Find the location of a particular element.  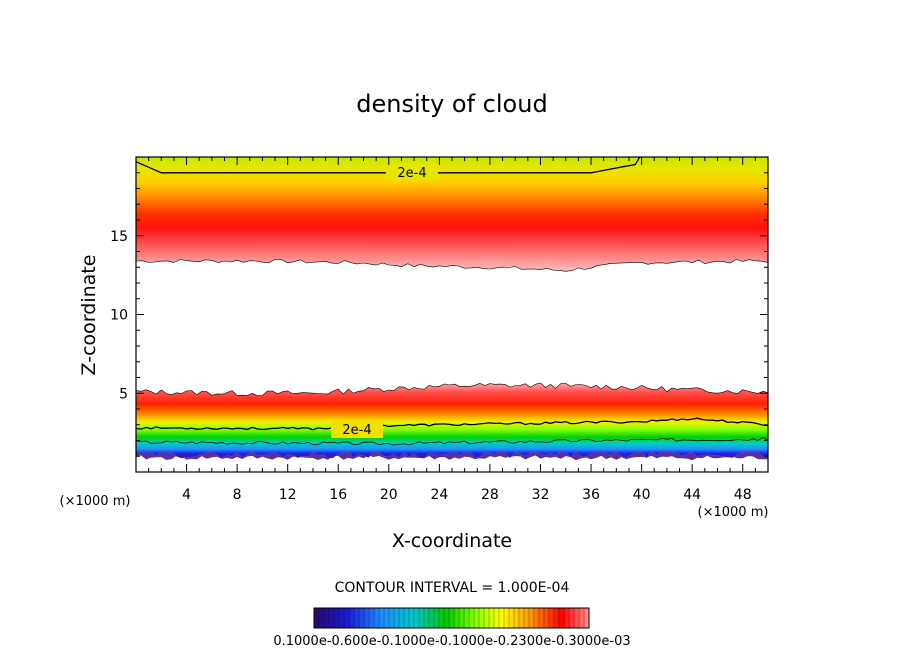

x-axis-unit-right: (×1000 m) is located at coordinates (733, 512).